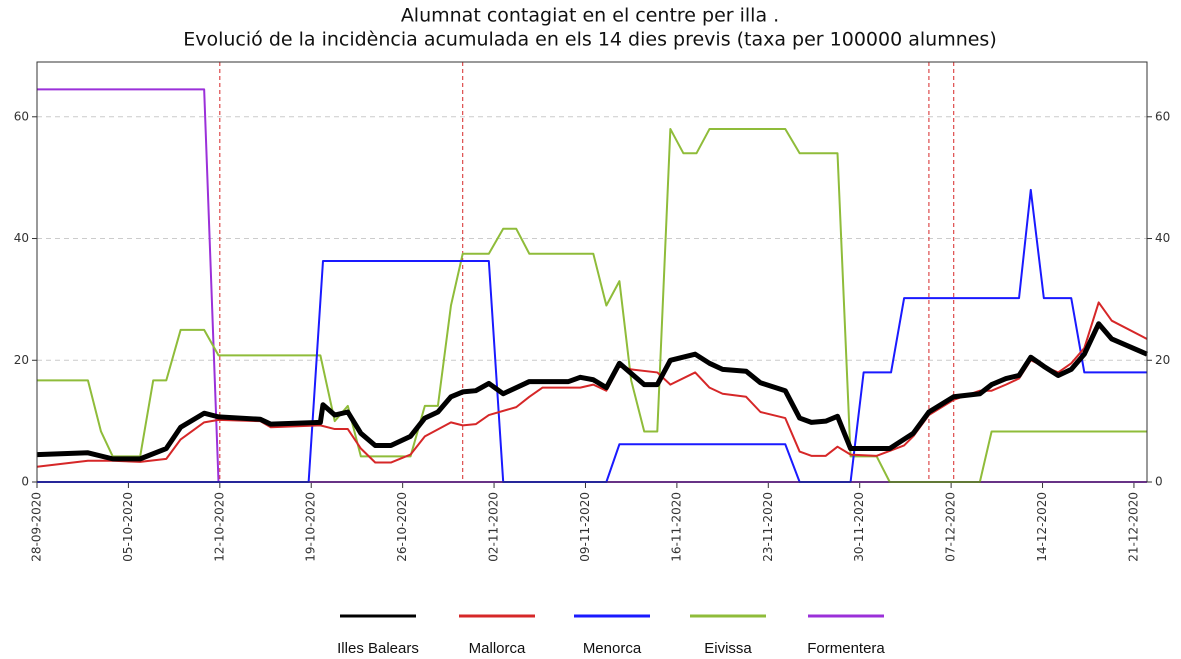 The image size is (1181, 659). Describe the element at coordinates (21, 360) in the screenshot. I see `y-tick-label: 20` at that location.